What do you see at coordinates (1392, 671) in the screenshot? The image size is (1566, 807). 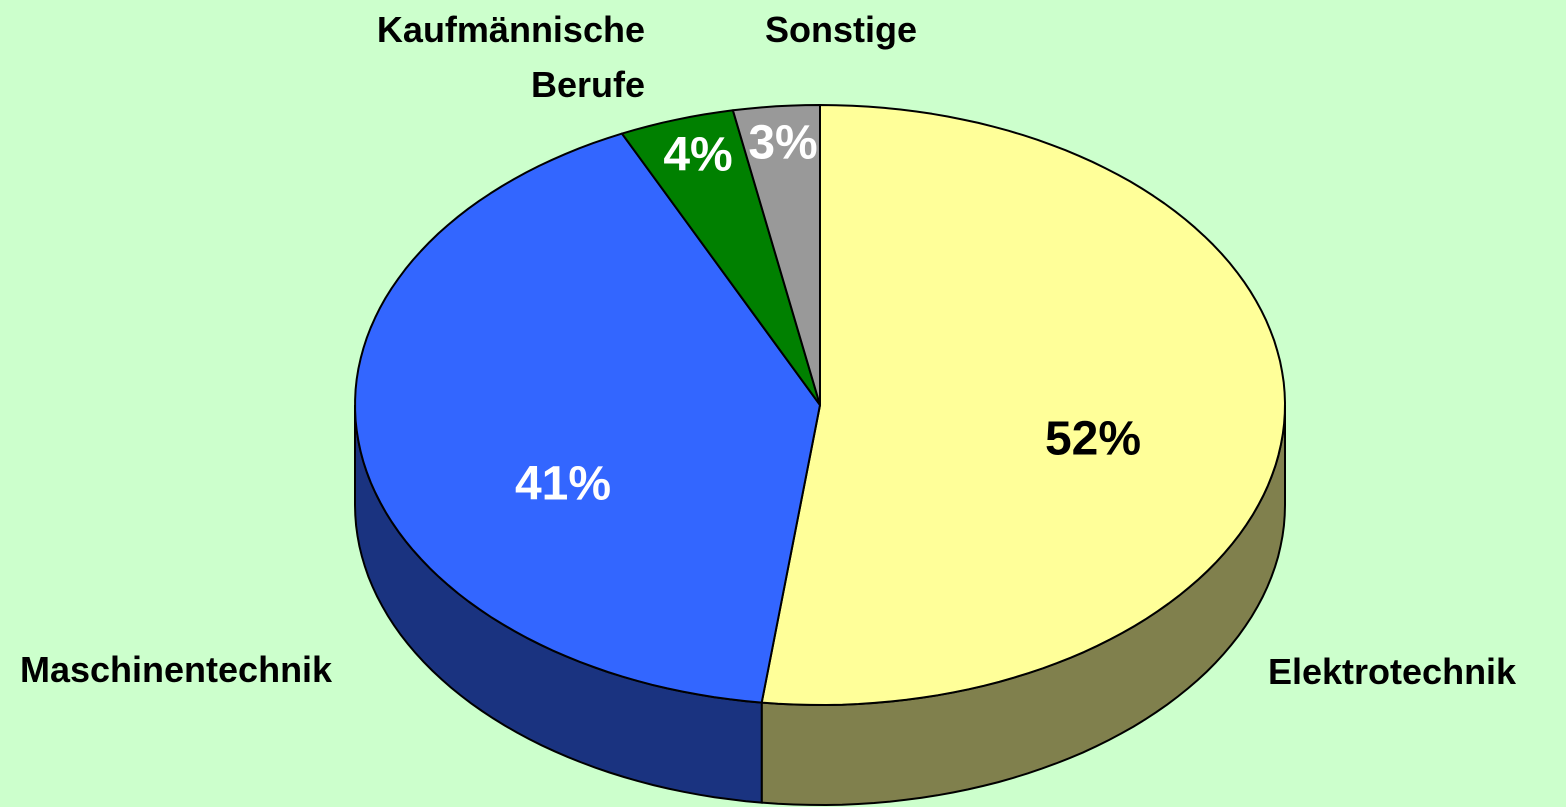 I see `category-label: Elektrotechnik` at bounding box center [1392, 671].